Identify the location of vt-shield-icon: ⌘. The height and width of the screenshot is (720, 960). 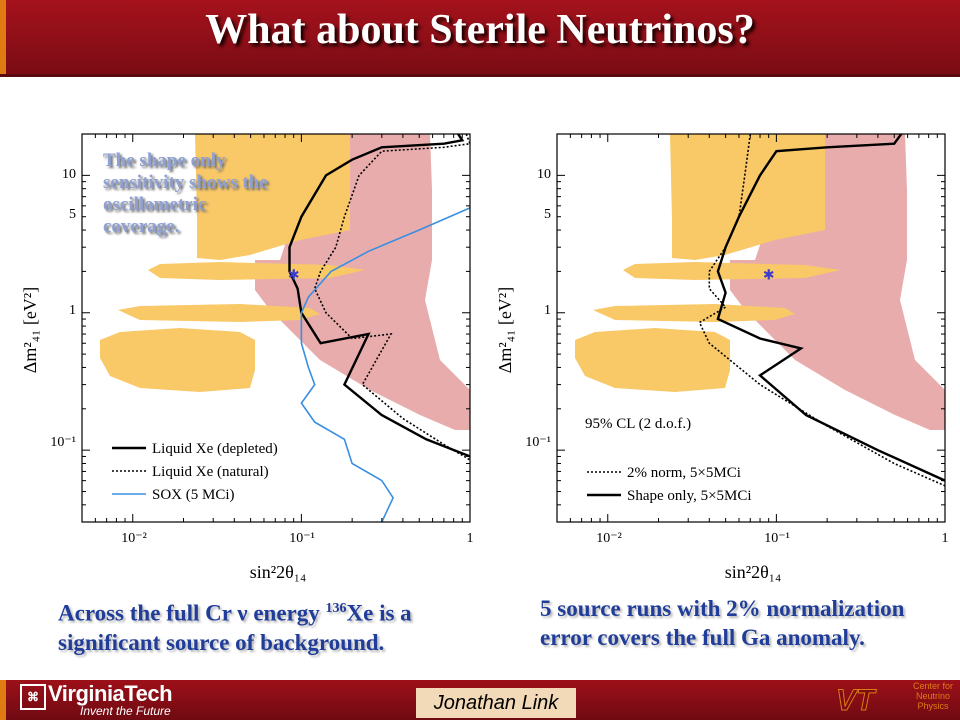
(33, 697).